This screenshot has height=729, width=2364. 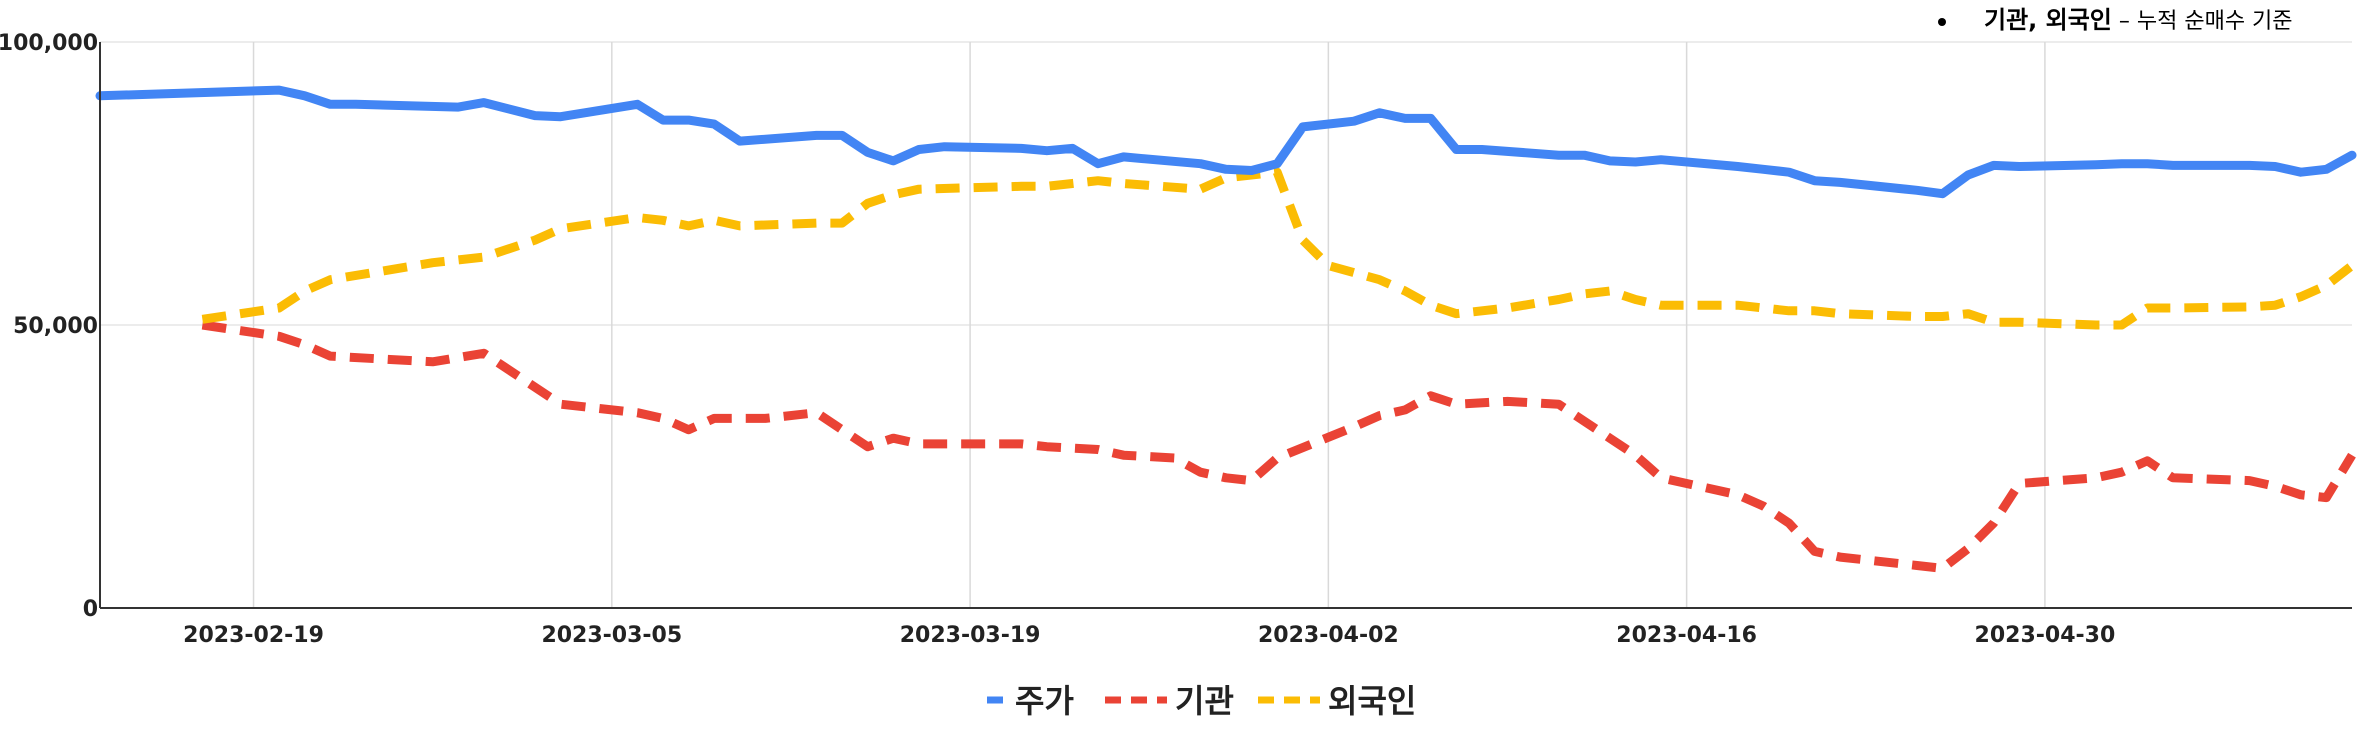 I want to click on legend-item-price: 주가, so click(x=1030, y=701).